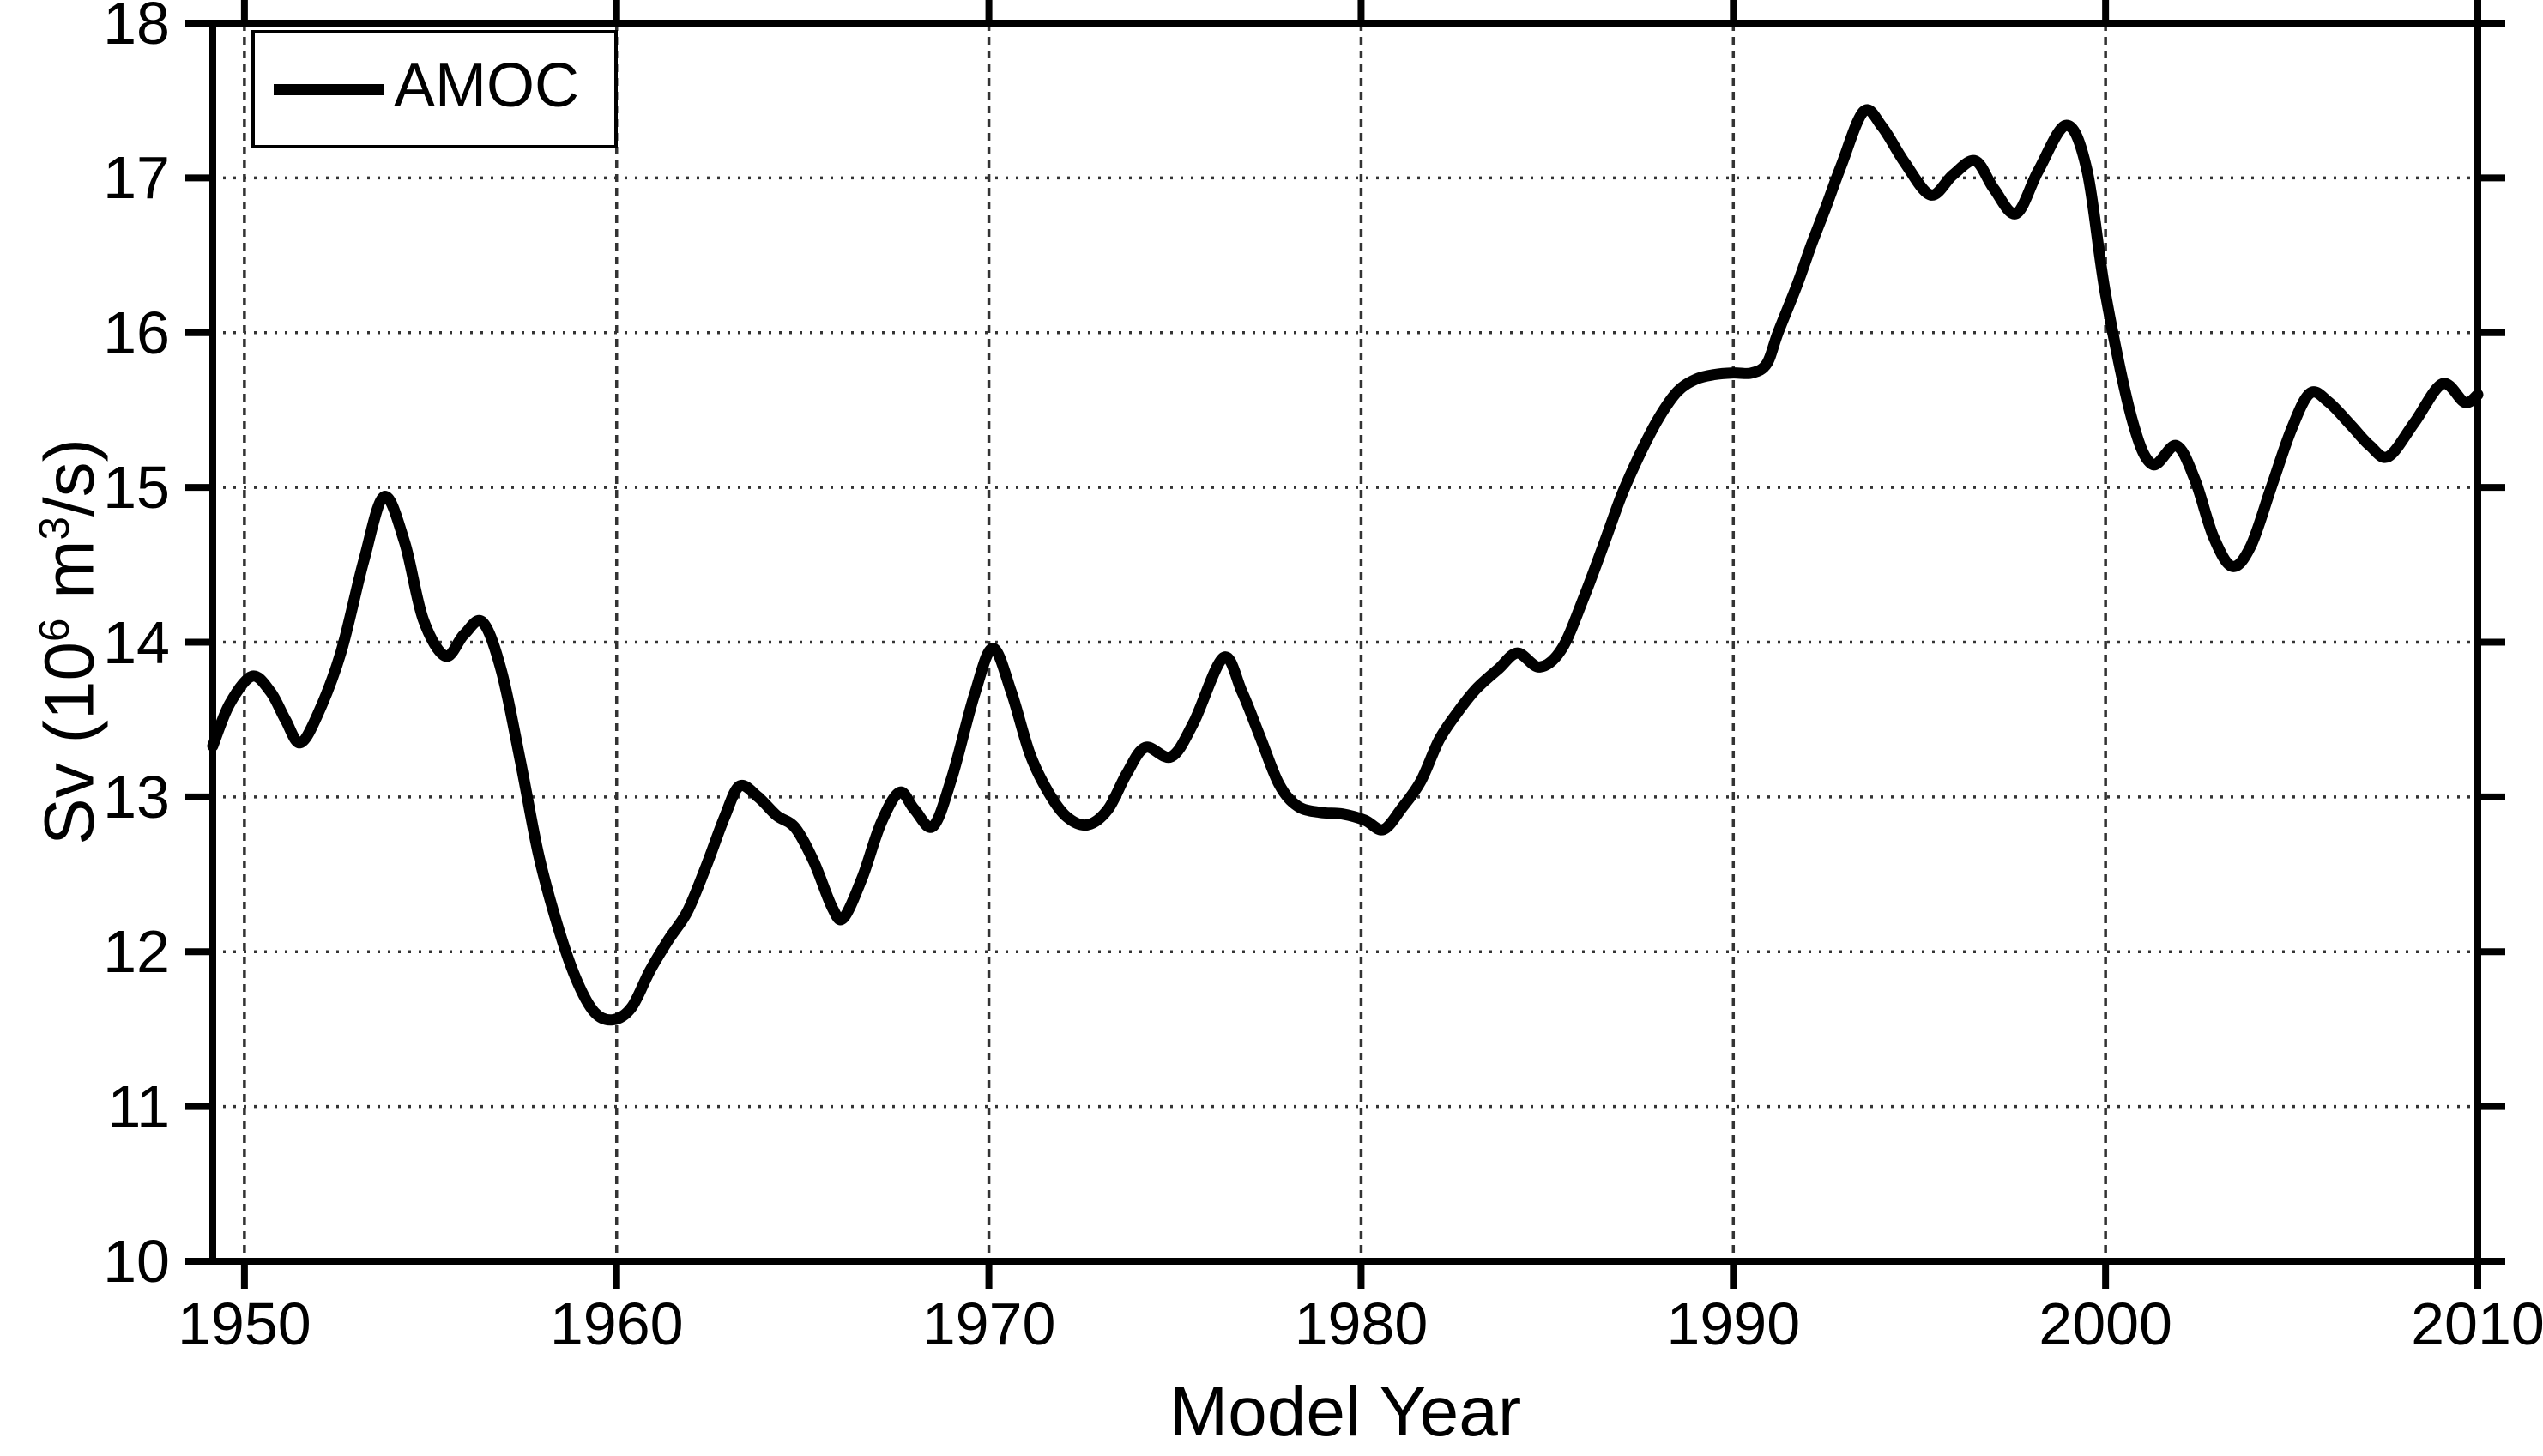 Image resolution: width=2543 pixels, height=1456 pixels. Describe the element at coordinates (69, 743) in the screenshot. I see `y-axis-title-prefix: Sv (10` at that location.